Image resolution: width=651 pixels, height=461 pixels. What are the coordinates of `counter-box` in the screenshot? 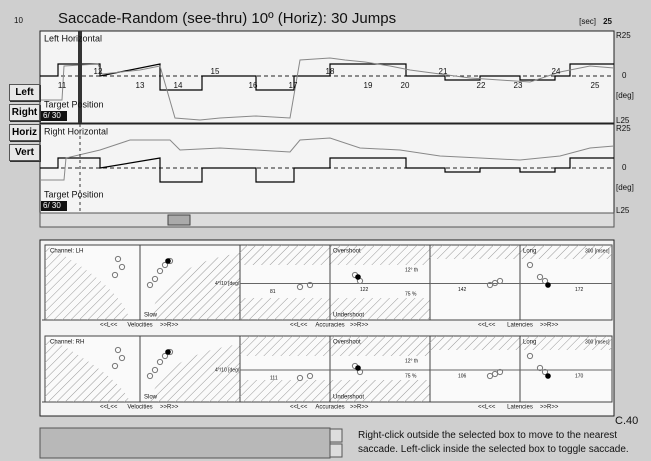 It's located at (54, 206).